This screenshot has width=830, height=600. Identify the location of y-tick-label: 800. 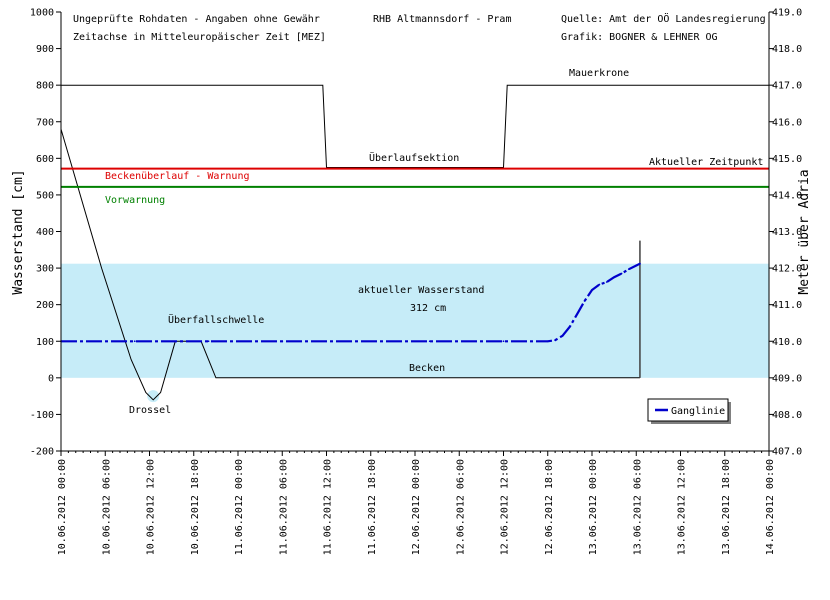
(45, 86).